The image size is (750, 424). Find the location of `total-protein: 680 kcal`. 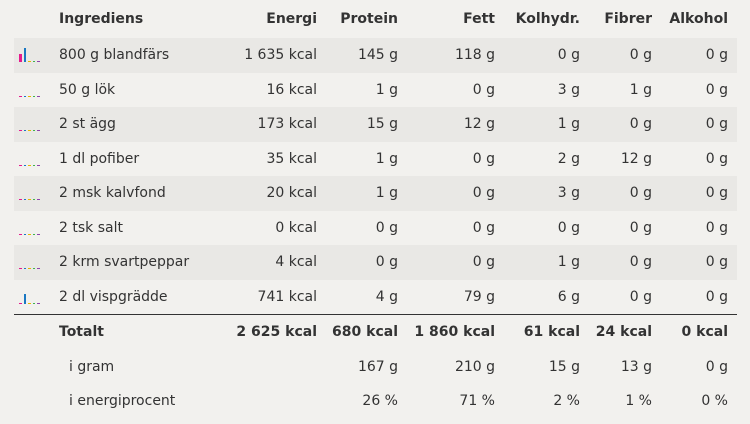

total-protein: 680 kcal is located at coordinates (365, 332).